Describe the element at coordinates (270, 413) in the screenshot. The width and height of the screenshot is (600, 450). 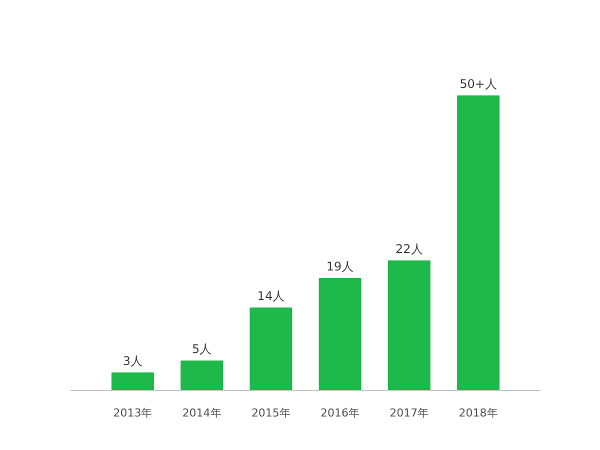
I see `x-tick-label: 2015年` at that location.